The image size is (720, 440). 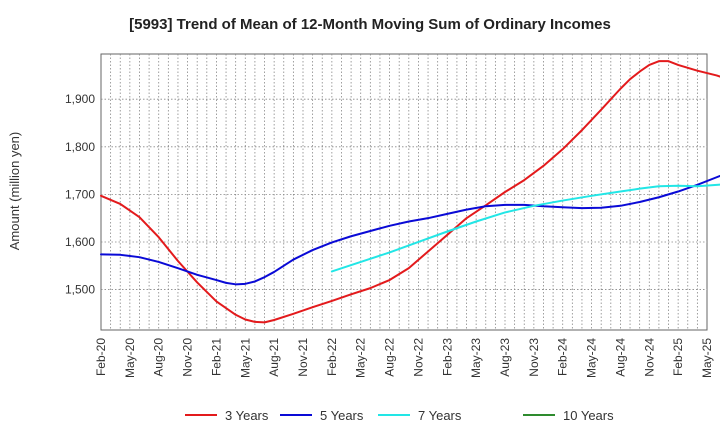 What do you see at coordinates (505, 357) in the screenshot?
I see `x-tick-label: Aug-23` at bounding box center [505, 357].